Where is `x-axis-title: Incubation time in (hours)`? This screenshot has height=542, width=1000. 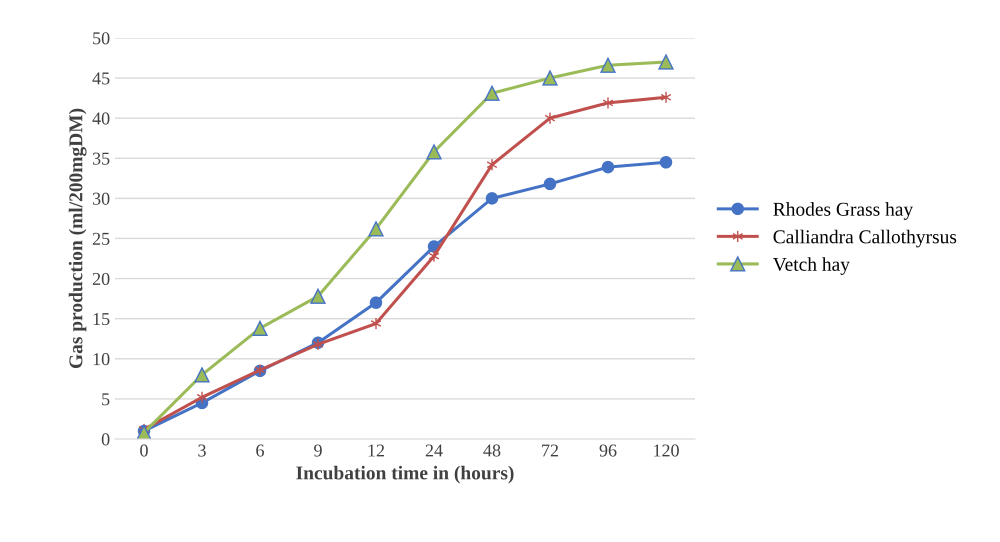 x-axis-title: Incubation time in (hours) is located at coordinates (405, 475).